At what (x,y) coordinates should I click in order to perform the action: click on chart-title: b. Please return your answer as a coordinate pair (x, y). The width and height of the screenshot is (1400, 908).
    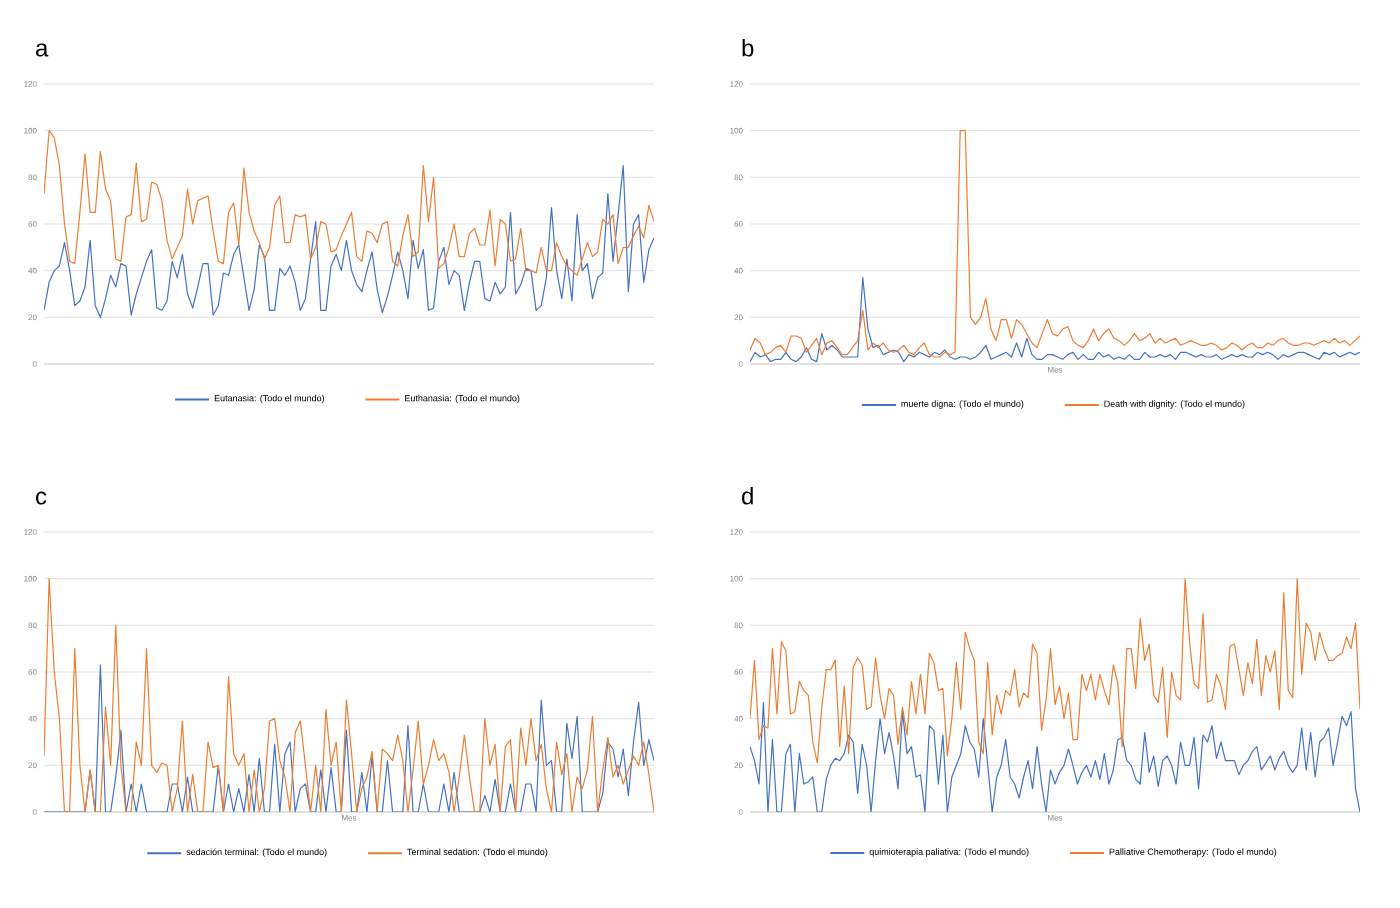
    Looking at the image, I should click on (748, 48).